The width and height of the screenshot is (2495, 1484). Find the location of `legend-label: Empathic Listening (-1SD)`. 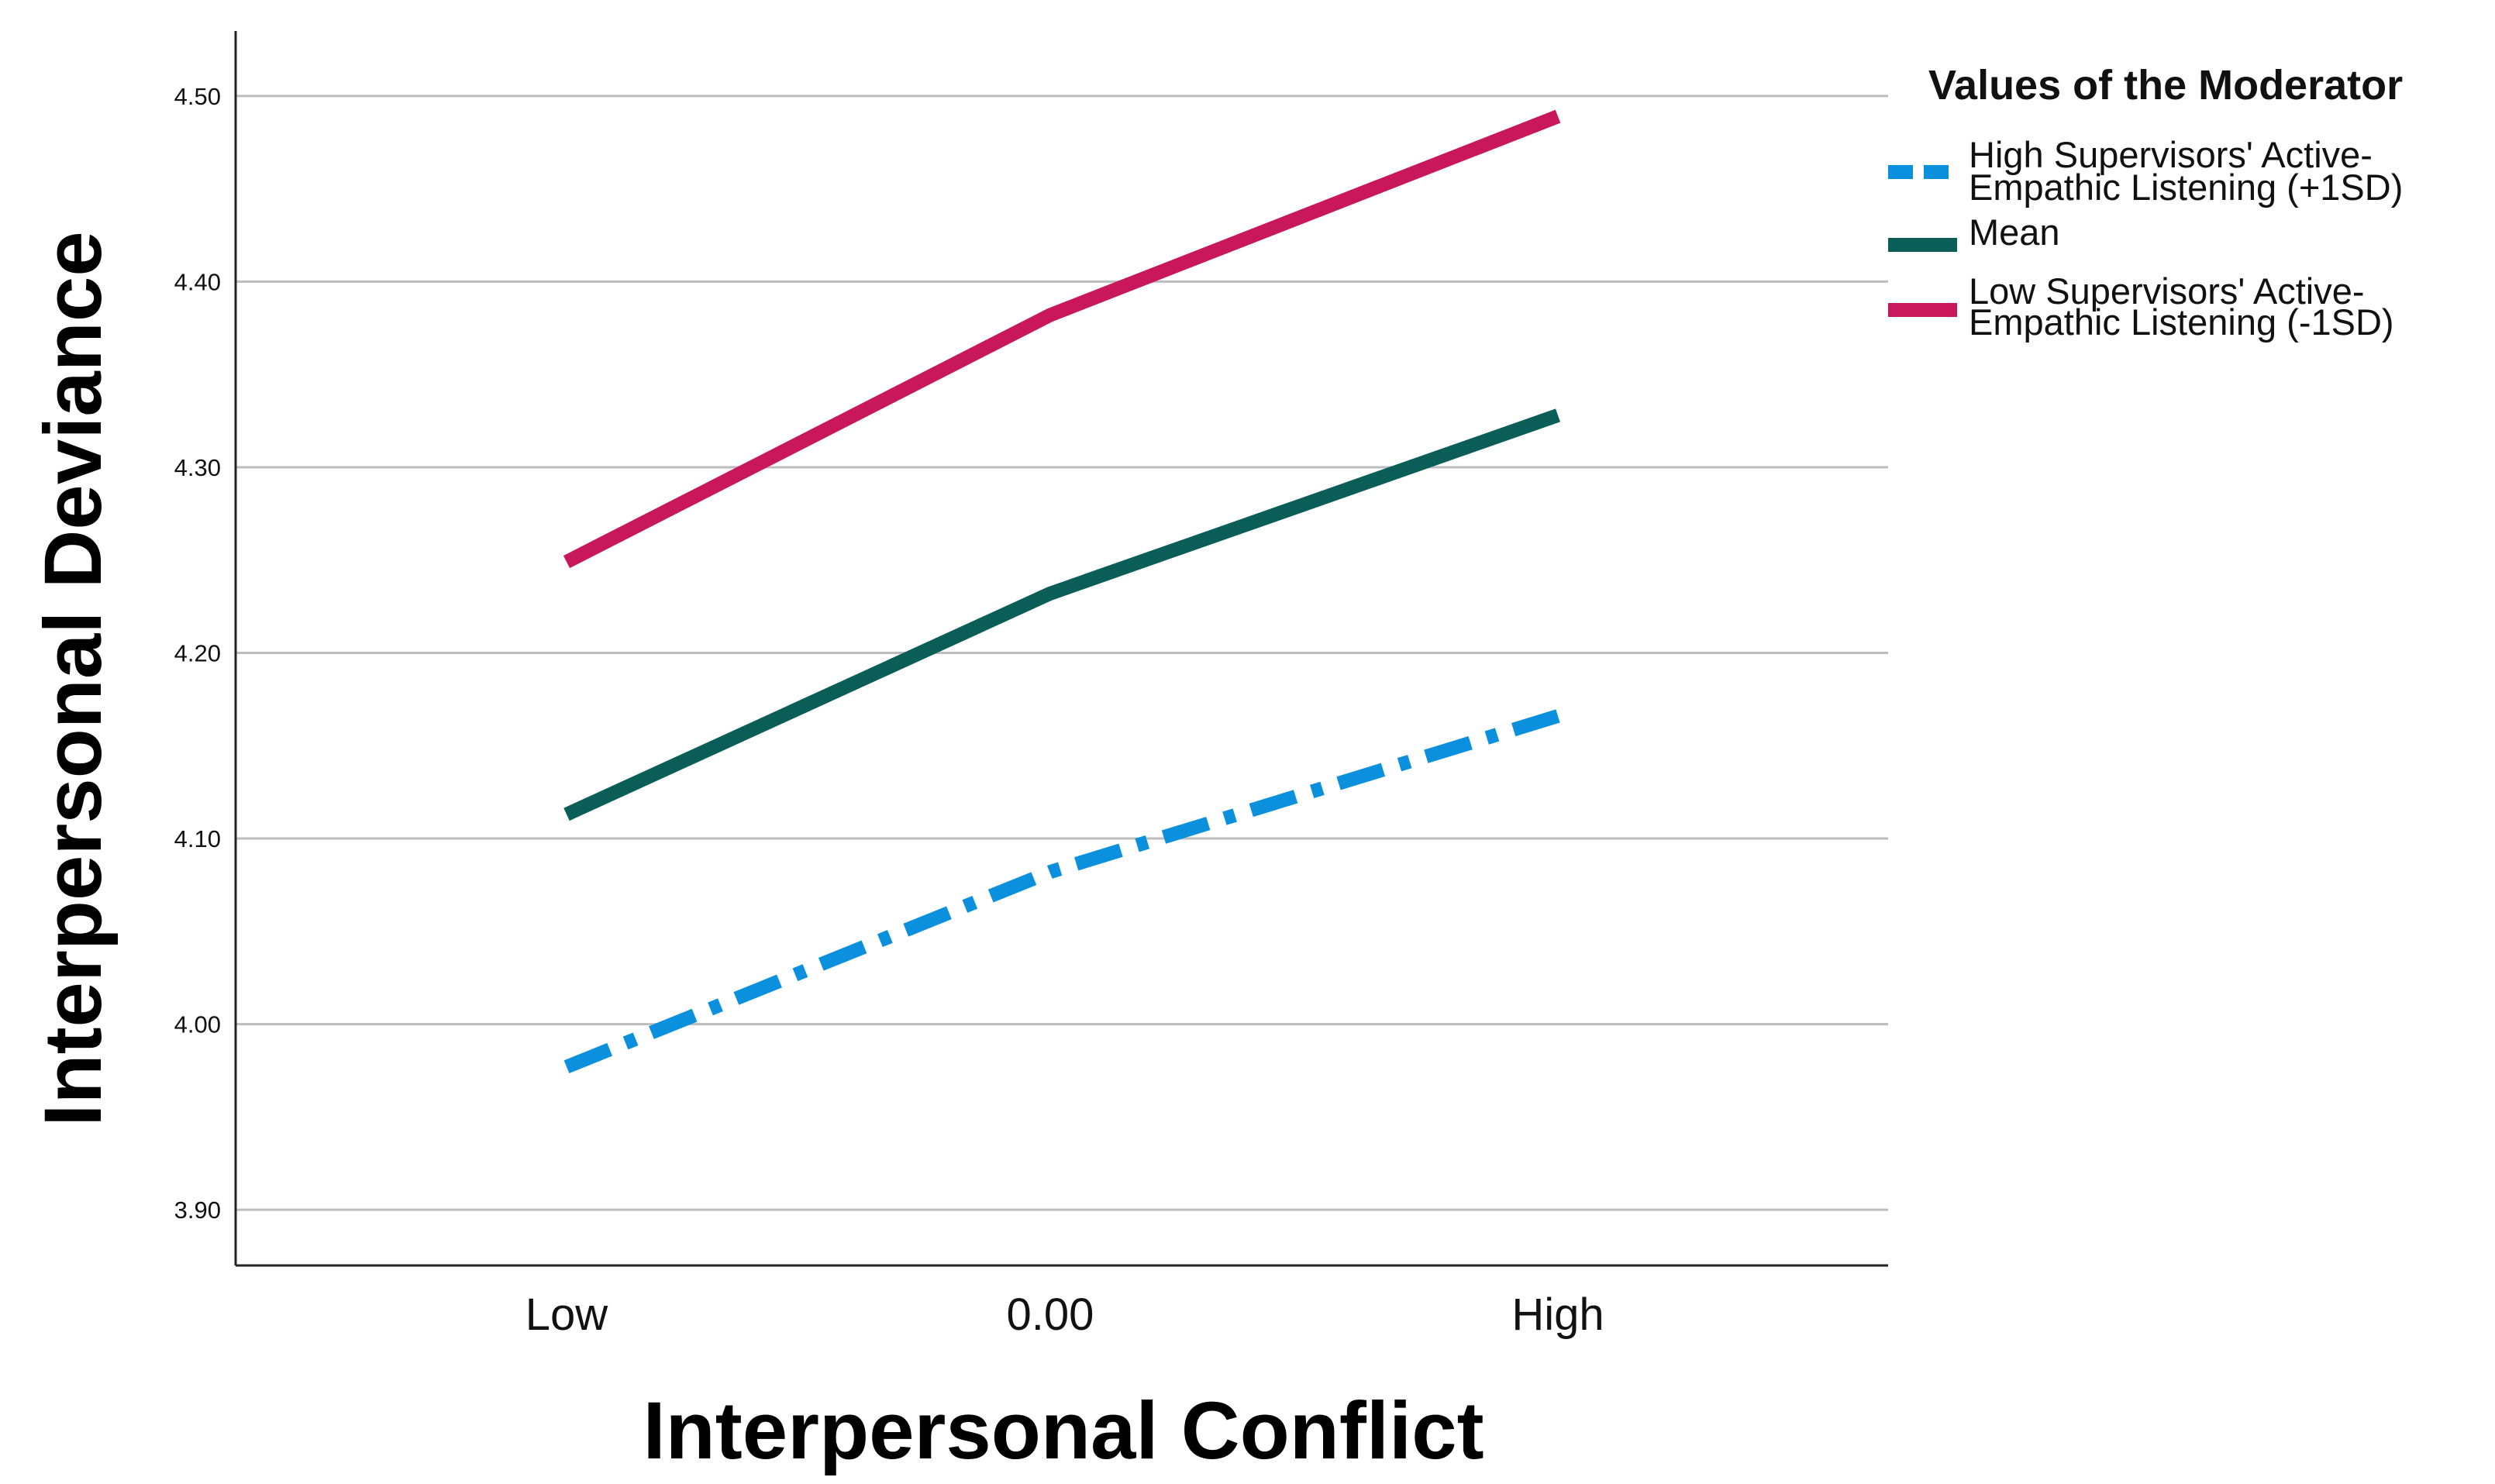

legend-label: Empathic Listening (-1SD) is located at coordinates (2181, 322).